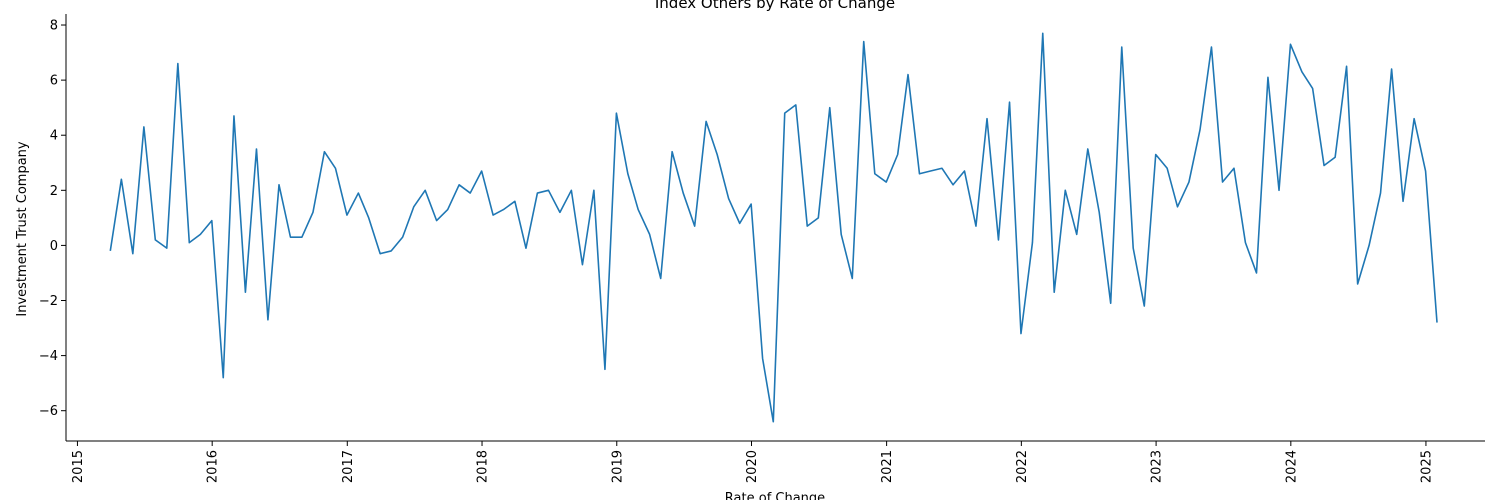 The width and height of the screenshot is (1500, 500). What do you see at coordinates (54, 136) in the screenshot?
I see `y-tick-label: 4` at bounding box center [54, 136].